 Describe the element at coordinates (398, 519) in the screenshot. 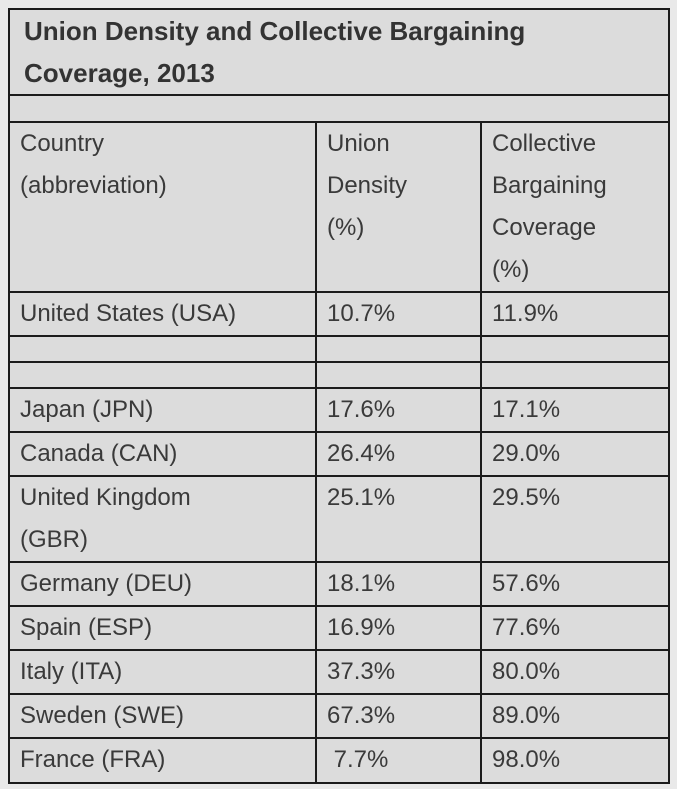

I see `union-density-cell: 25.1%` at that location.